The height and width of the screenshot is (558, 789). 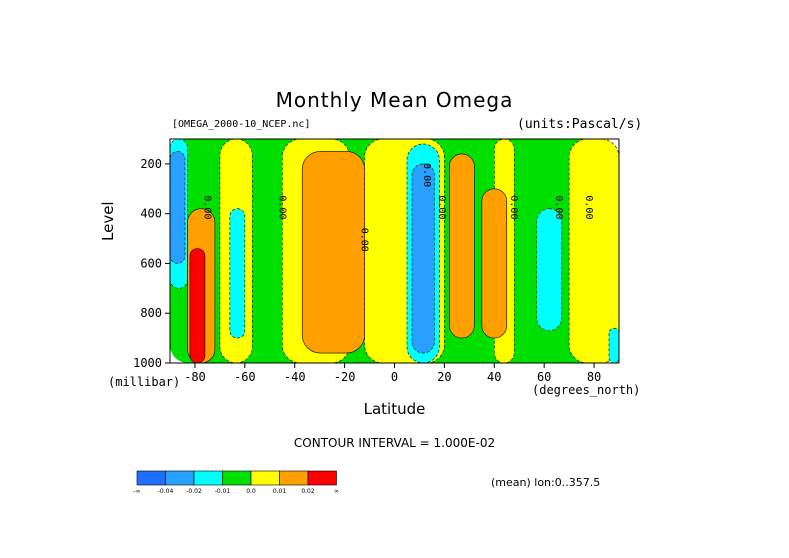 What do you see at coordinates (394, 377) in the screenshot?
I see `x-tick-label: 0` at bounding box center [394, 377].